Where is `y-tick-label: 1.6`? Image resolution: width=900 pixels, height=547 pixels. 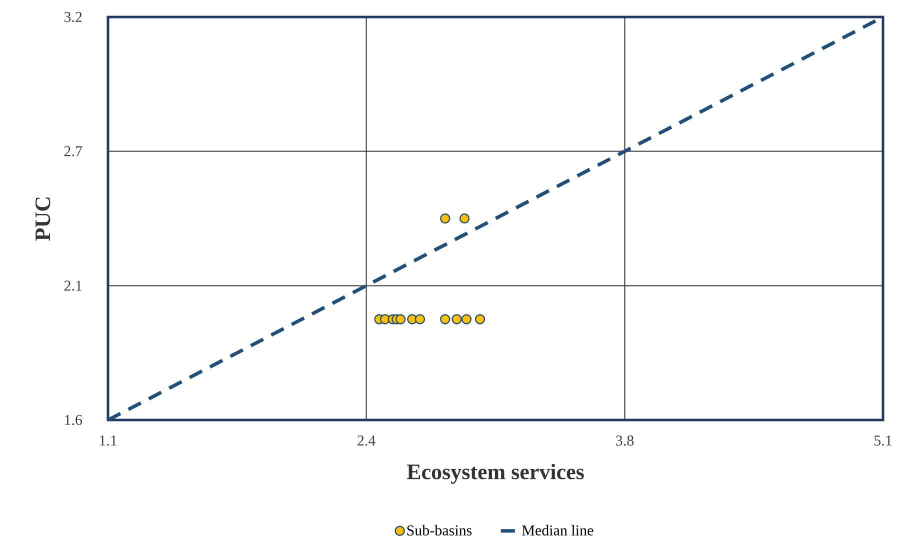 y-tick-label: 1.6 is located at coordinates (73, 420).